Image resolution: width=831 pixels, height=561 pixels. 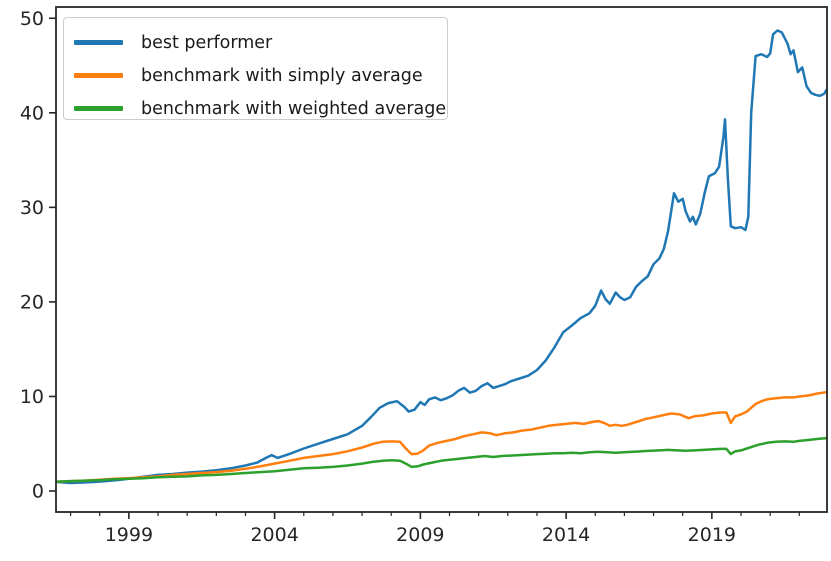 What do you see at coordinates (129, 535) in the screenshot?
I see `x-tick-label: 1999` at bounding box center [129, 535].